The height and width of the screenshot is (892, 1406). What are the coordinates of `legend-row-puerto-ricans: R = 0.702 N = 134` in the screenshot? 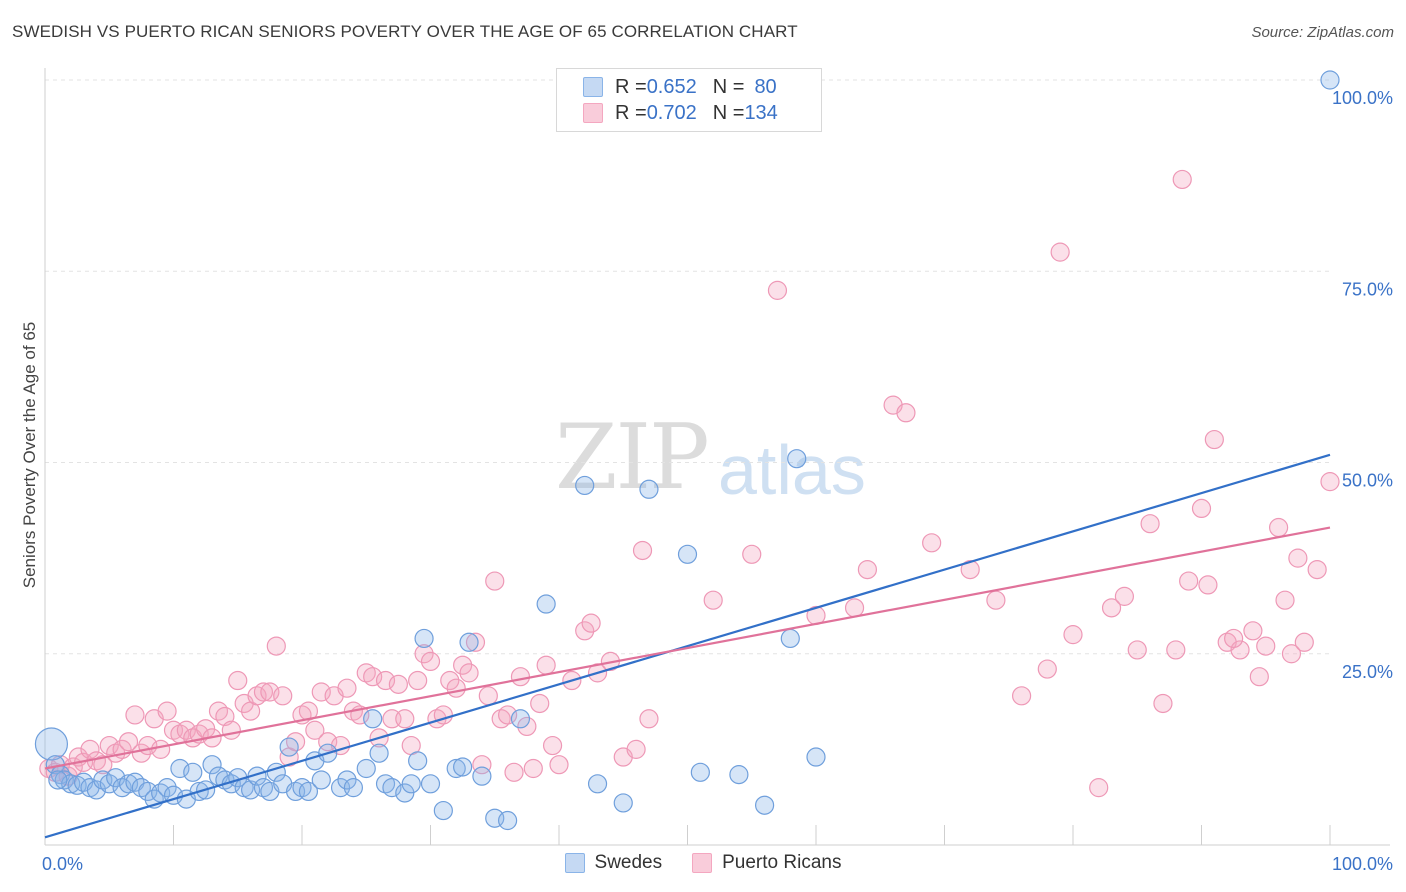 It's located at (680, 113).